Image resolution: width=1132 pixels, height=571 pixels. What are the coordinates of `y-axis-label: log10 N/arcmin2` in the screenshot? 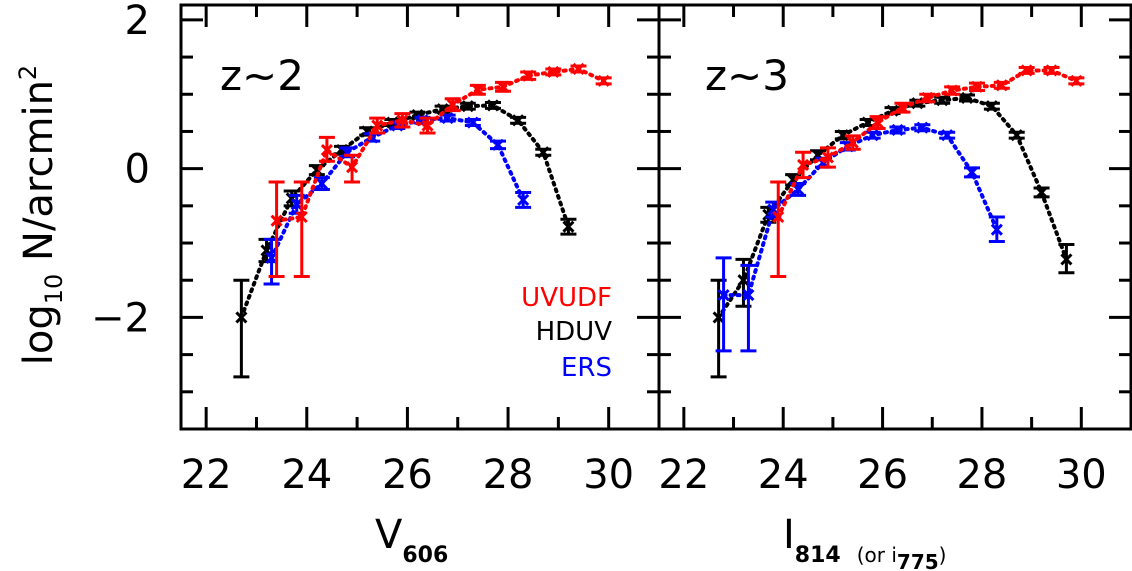 It's located at (41, 215).